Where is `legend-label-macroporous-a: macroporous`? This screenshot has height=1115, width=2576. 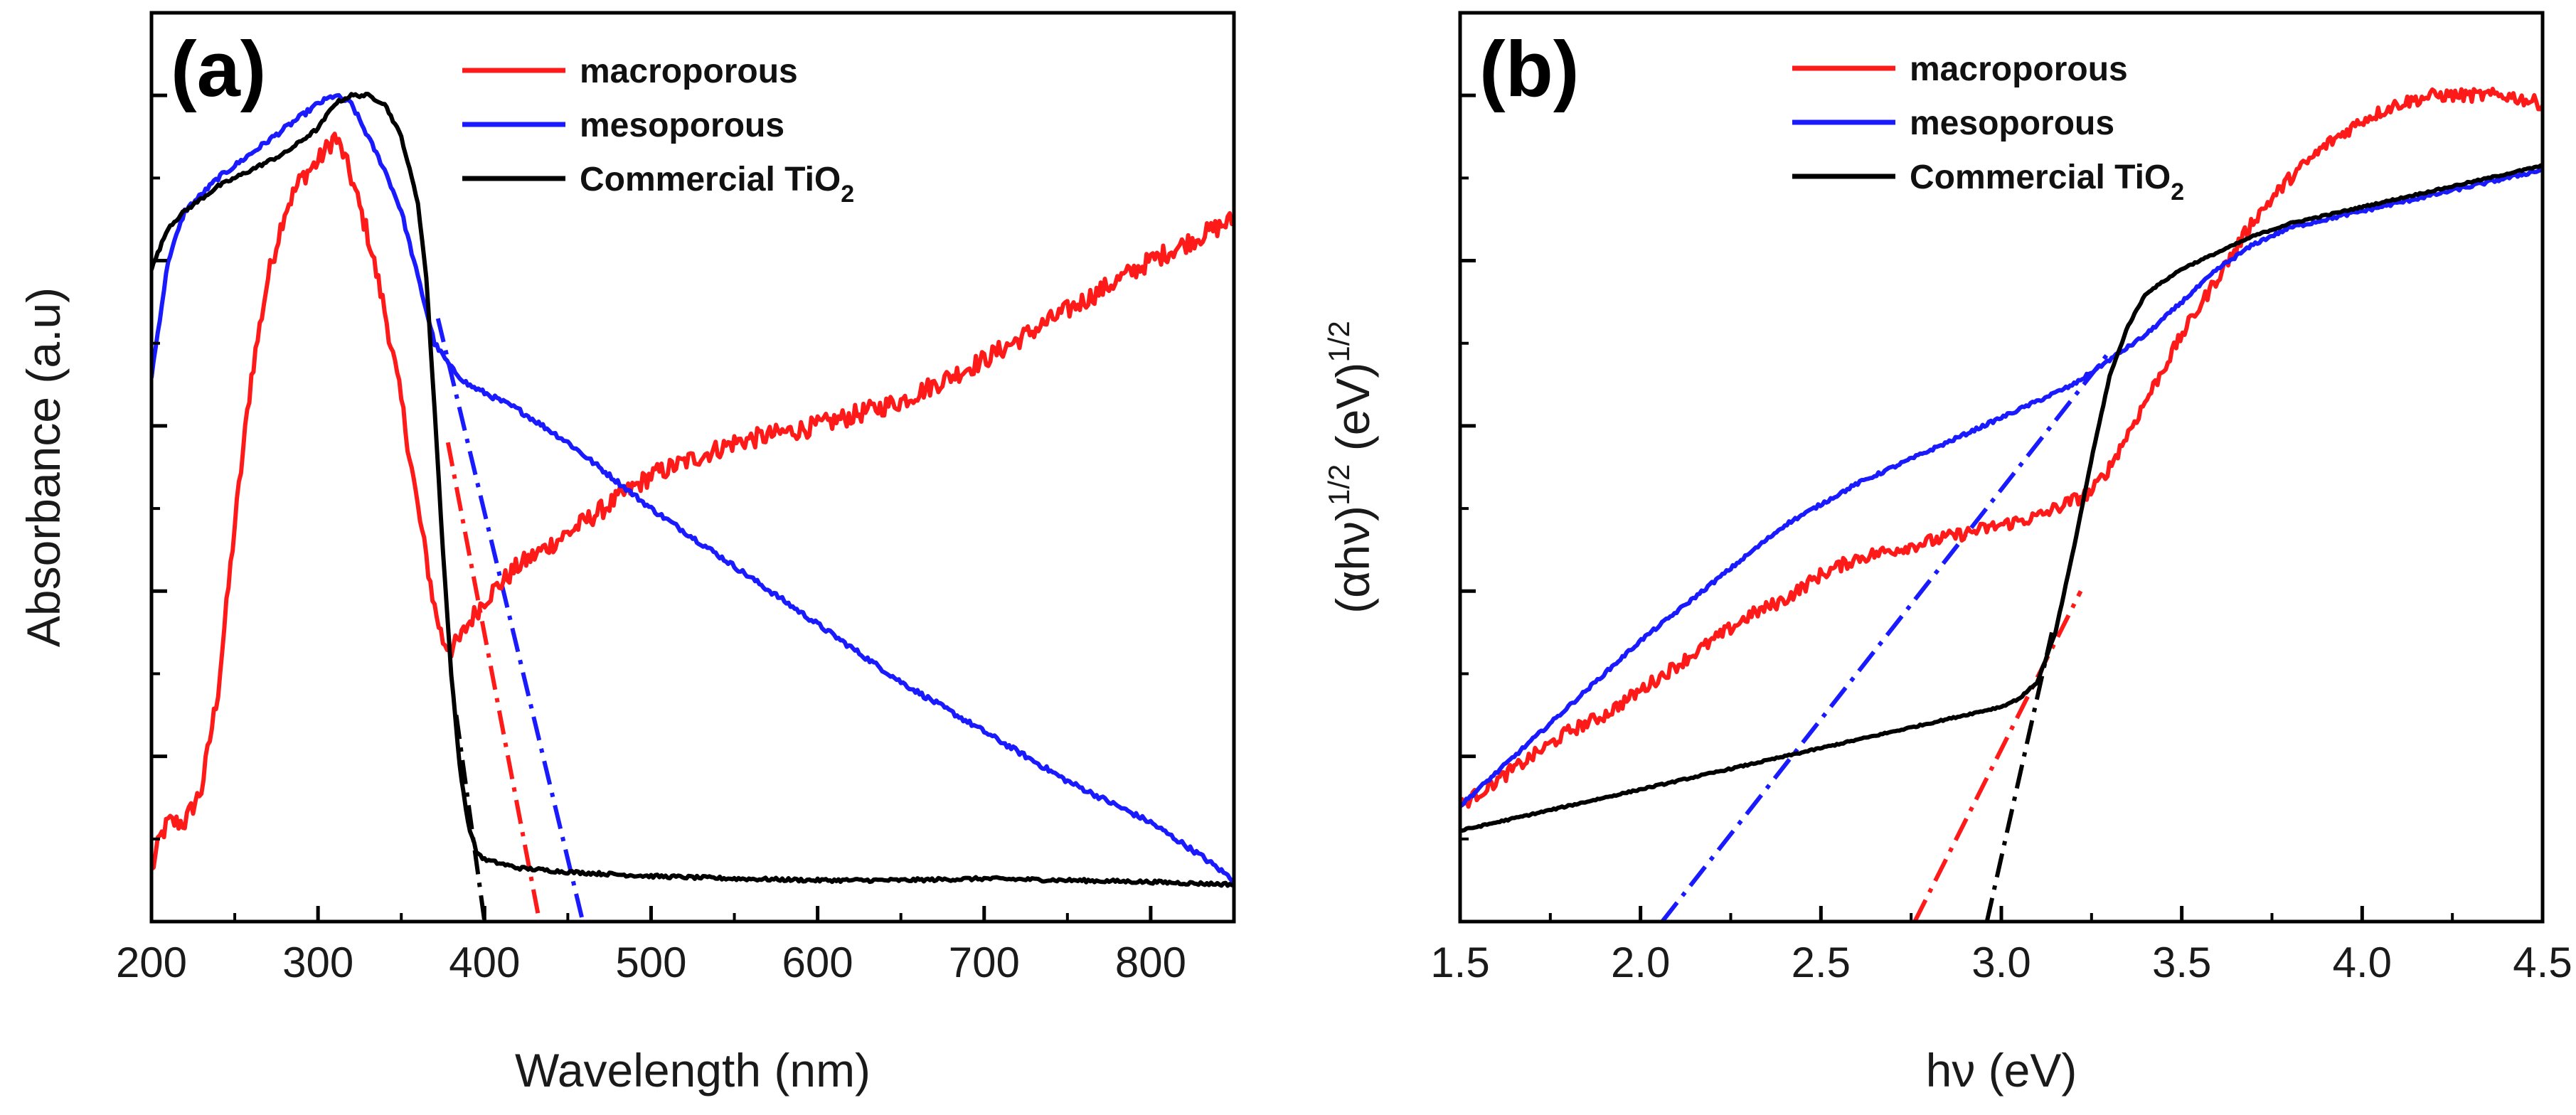 legend-label-macroporous-a: macroporous is located at coordinates (689, 71).